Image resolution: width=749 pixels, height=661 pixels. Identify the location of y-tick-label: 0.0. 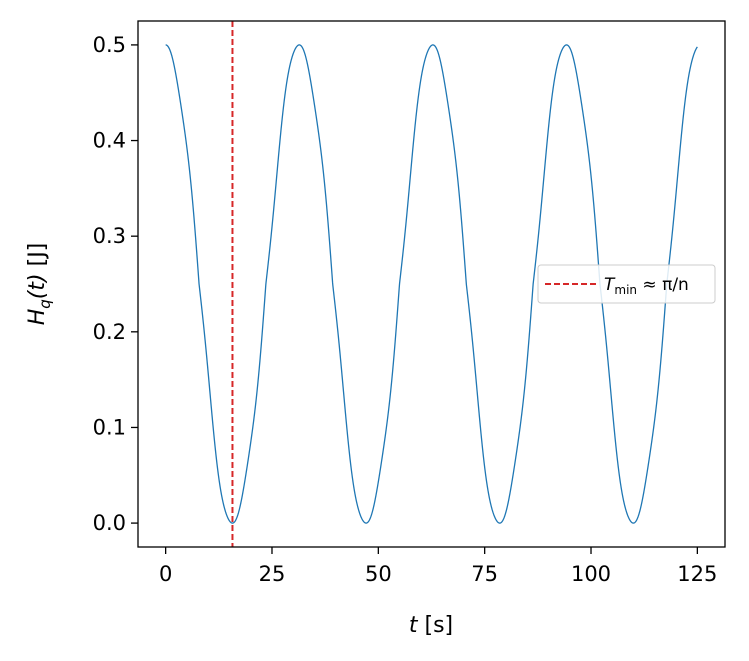
(109, 523).